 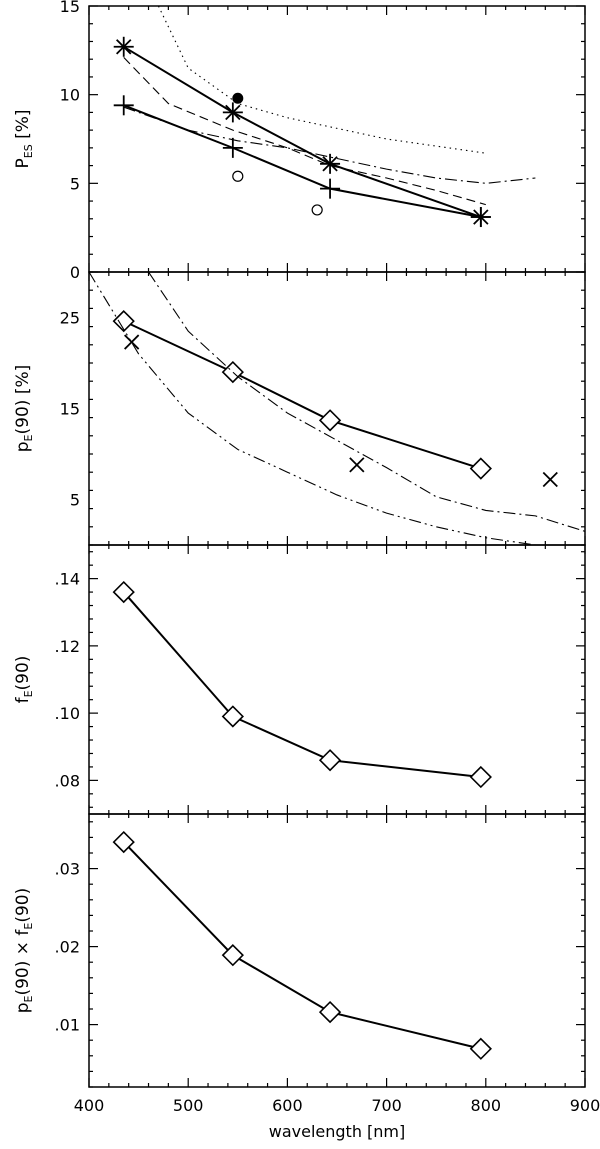 I want to click on y-axis-label: PES [%], so click(x=24, y=138).